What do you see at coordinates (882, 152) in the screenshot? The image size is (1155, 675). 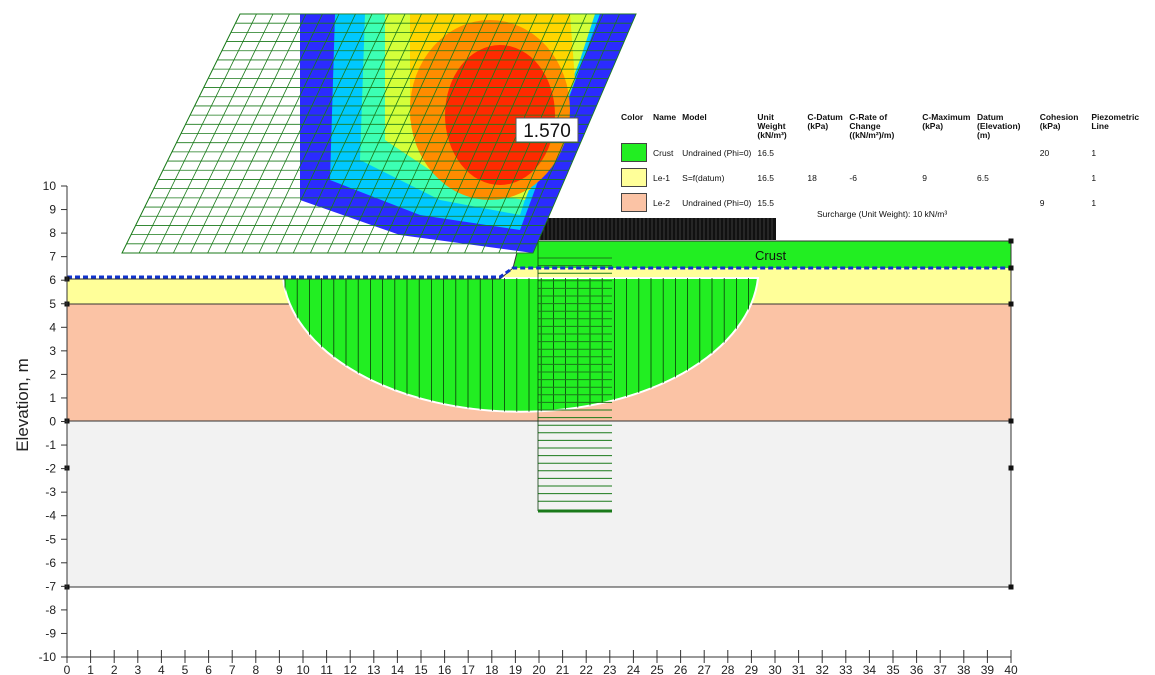 I see `material-c-rate` at bounding box center [882, 152].